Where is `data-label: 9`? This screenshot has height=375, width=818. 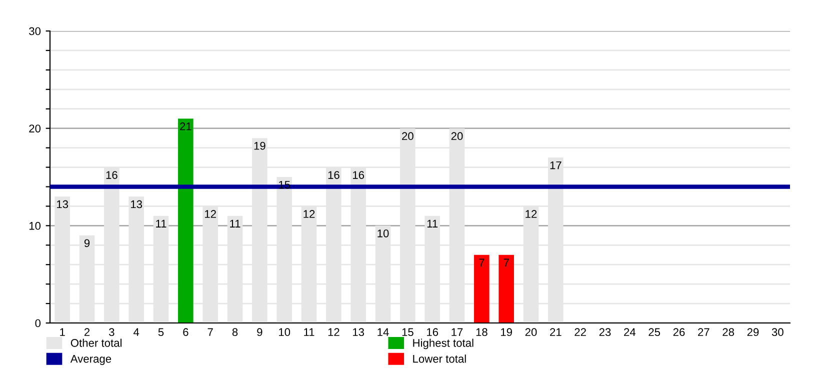
data-label: 9 is located at coordinates (87, 243).